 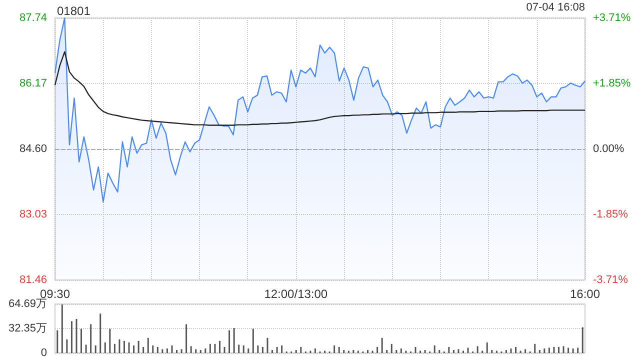 I want to click on x-tick-label: 16:00, so click(x=585, y=294).